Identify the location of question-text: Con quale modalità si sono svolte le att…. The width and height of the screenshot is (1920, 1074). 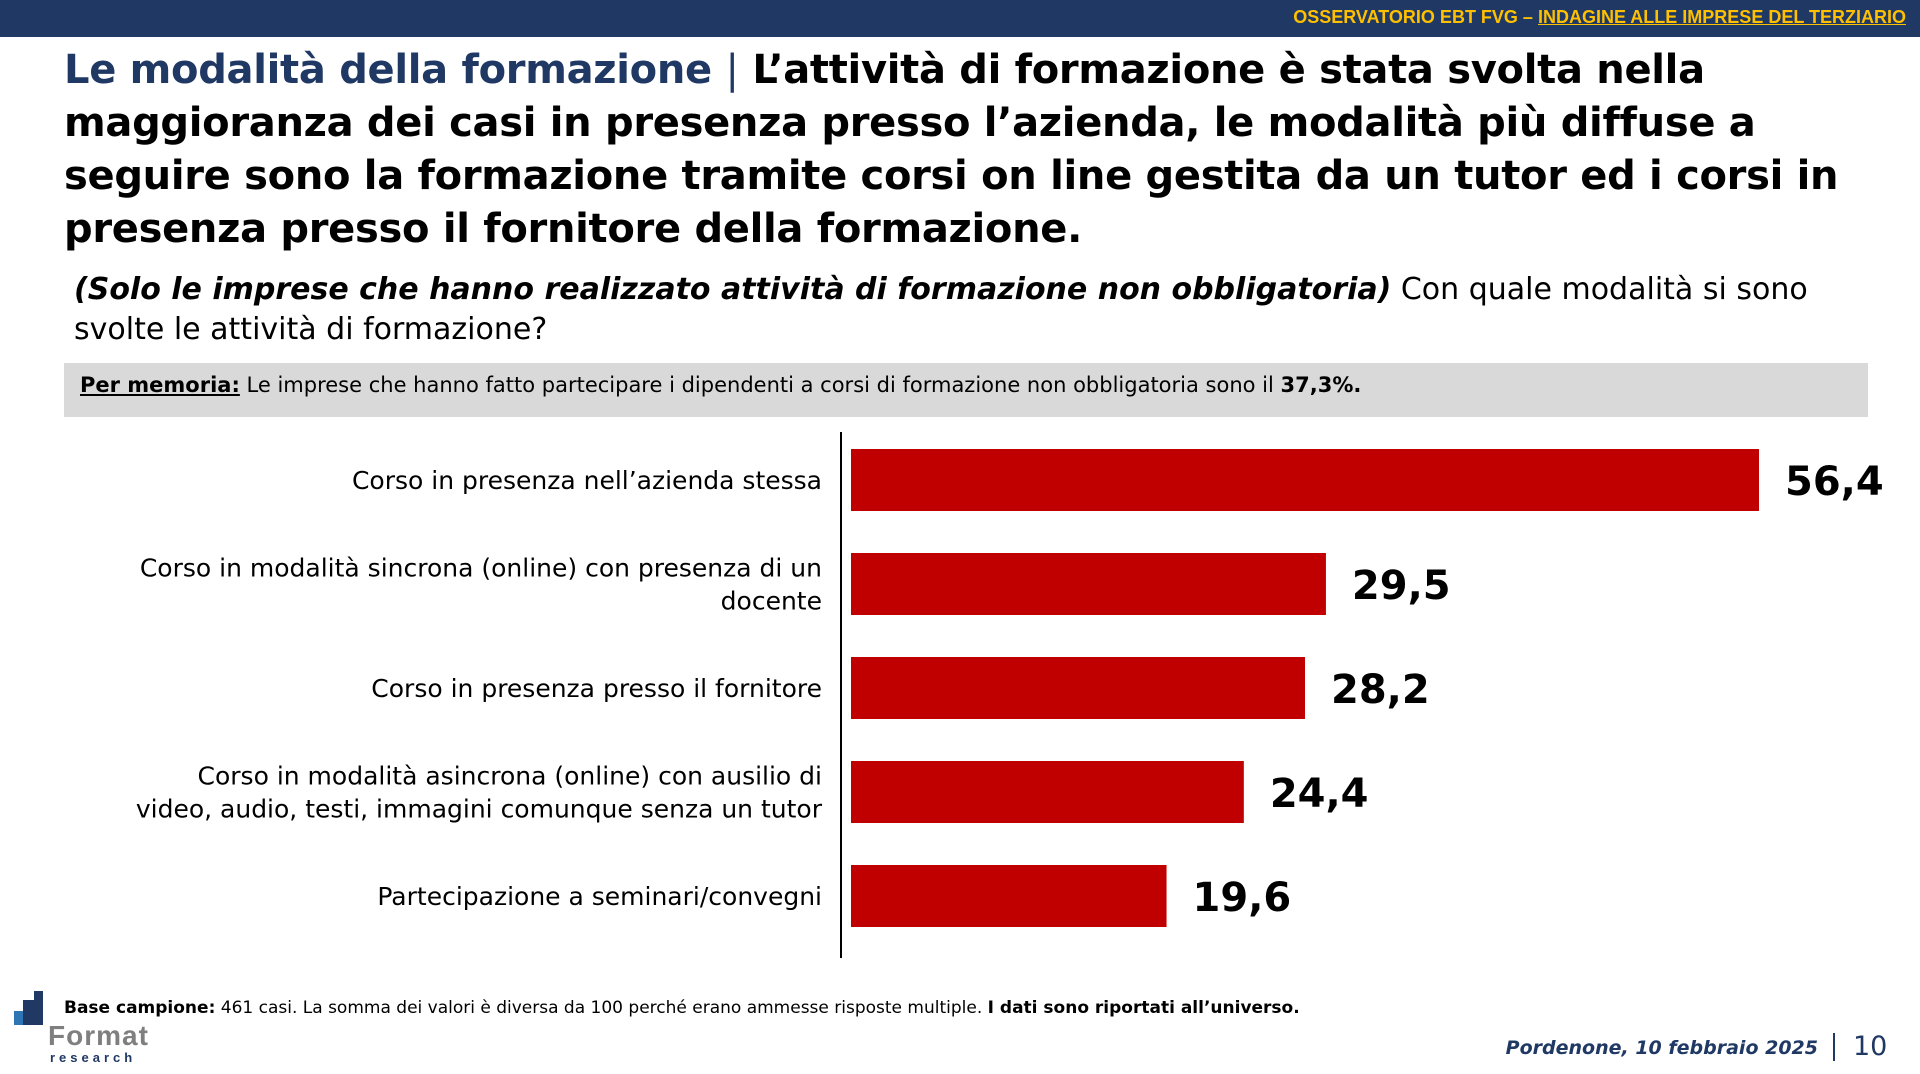
(941, 309).